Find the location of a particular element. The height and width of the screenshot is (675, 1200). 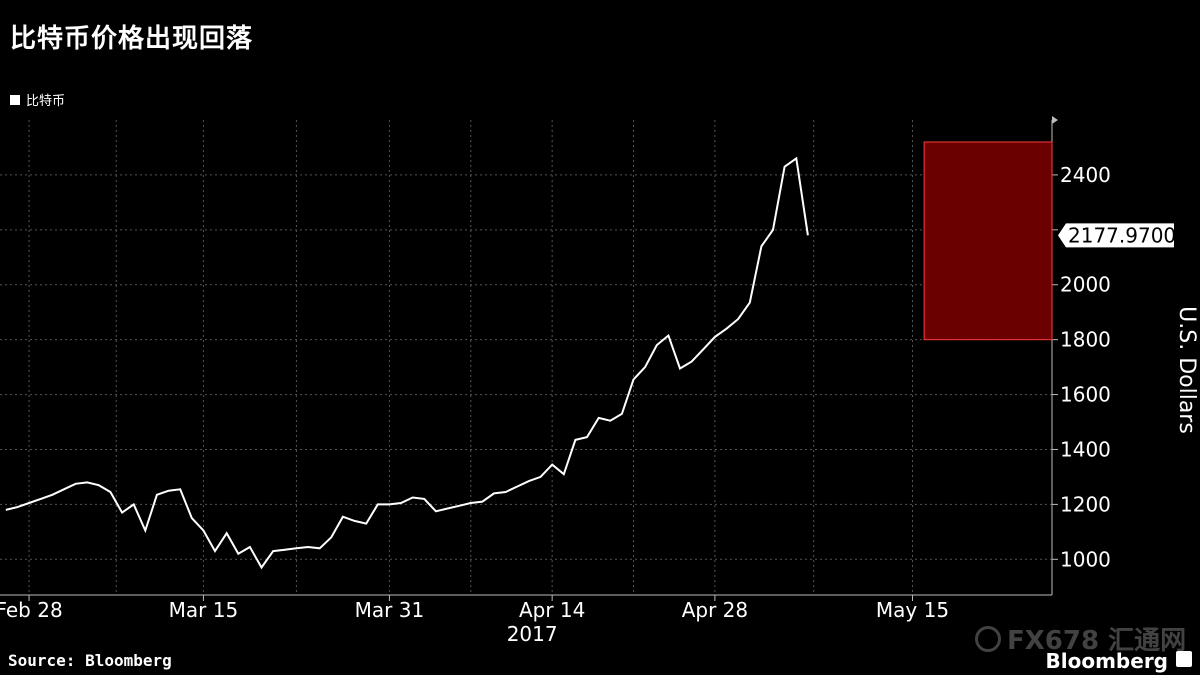

y-axis-title: U.S. Dollars is located at coordinates (1186, 370).